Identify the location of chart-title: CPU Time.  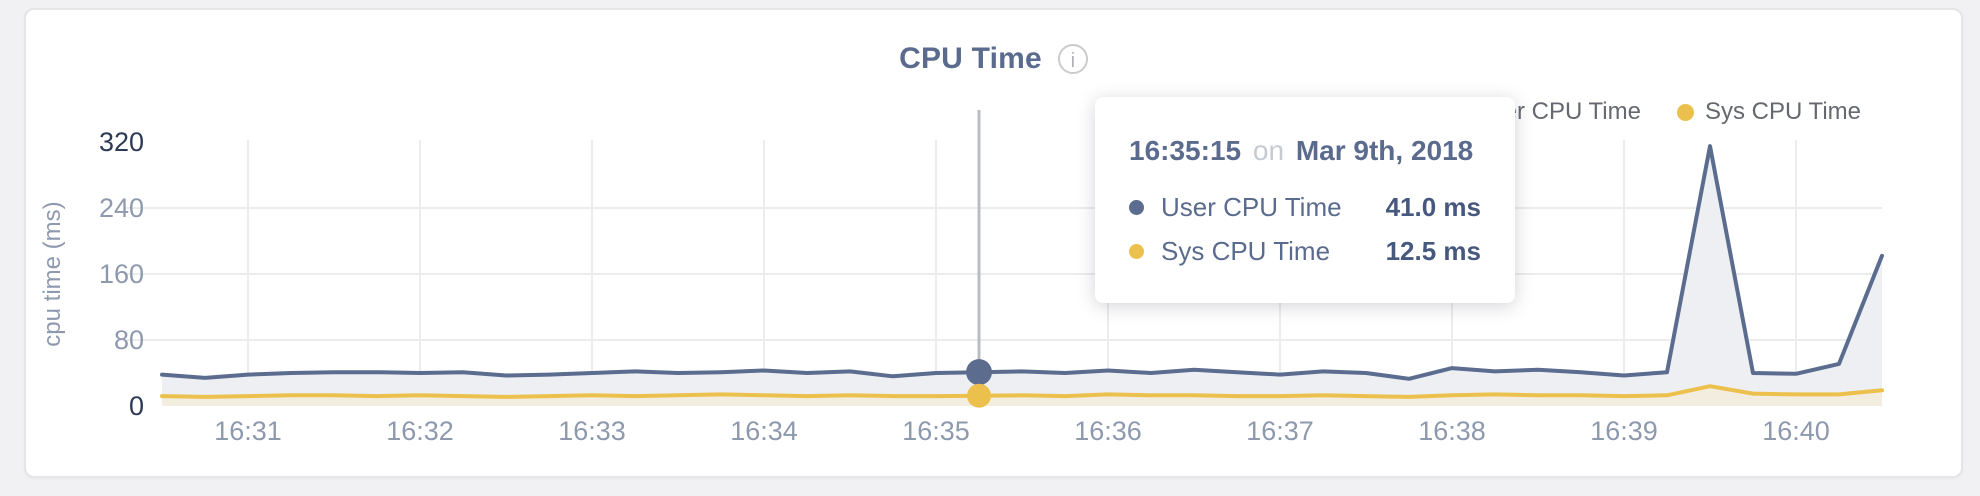
(970, 58).